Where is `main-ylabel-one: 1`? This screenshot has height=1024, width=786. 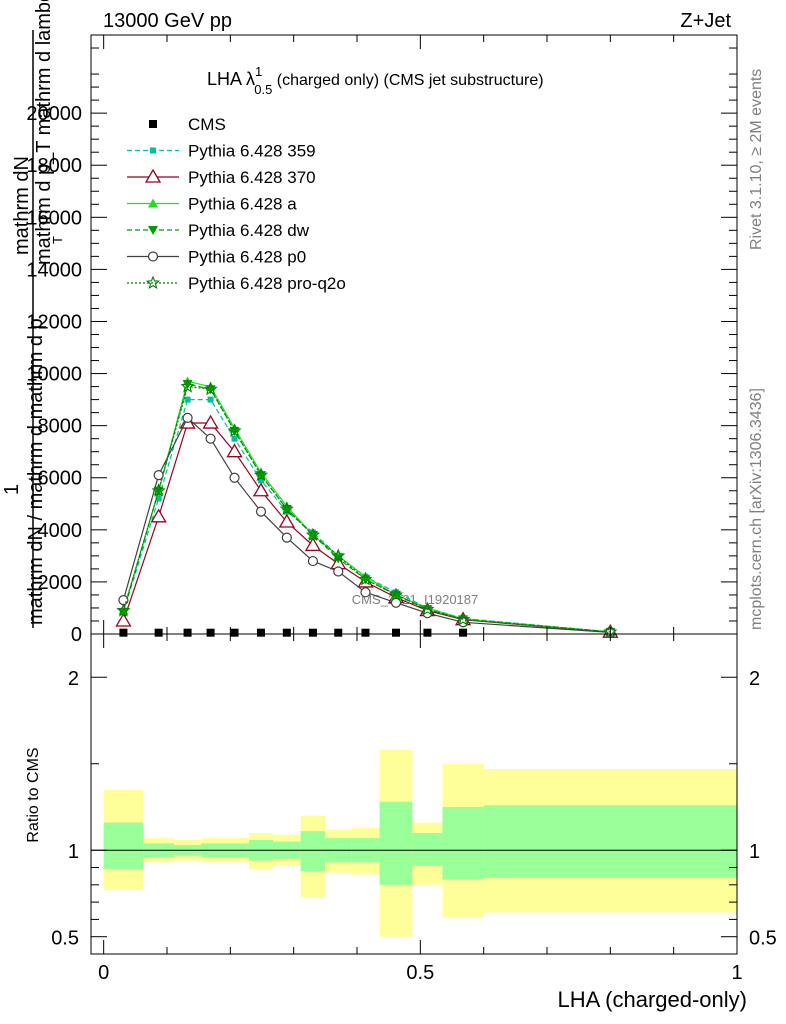 main-ylabel-one: 1 is located at coordinates (12, 489).